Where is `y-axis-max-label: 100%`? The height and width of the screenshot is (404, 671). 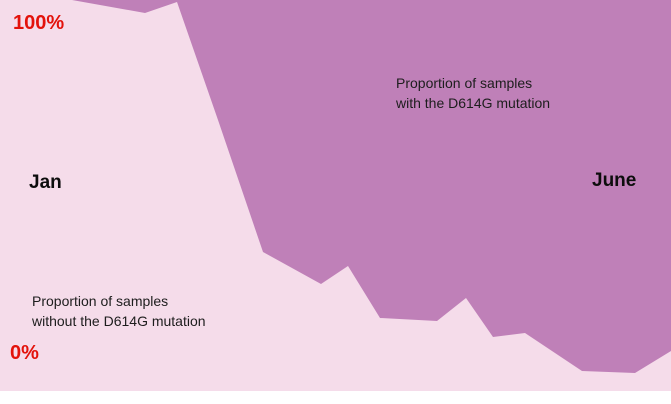
y-axis-max-label: 100% is located at coordinates (39, 23).